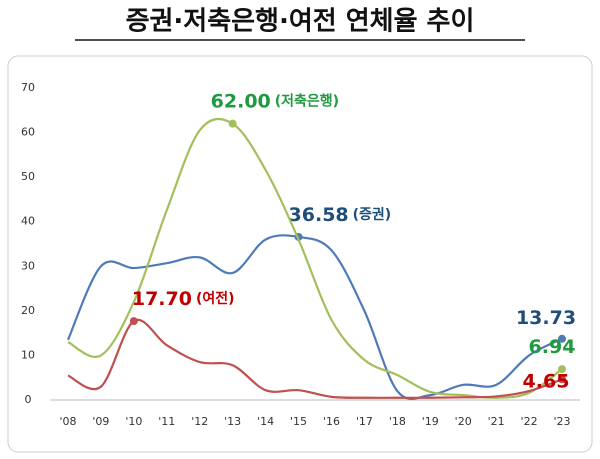 The image size is (600, 459). What do you see at coordinates (28, 221) in the screenshot?
I see `y-tick-label: 40` at bounding box center [28, 221].